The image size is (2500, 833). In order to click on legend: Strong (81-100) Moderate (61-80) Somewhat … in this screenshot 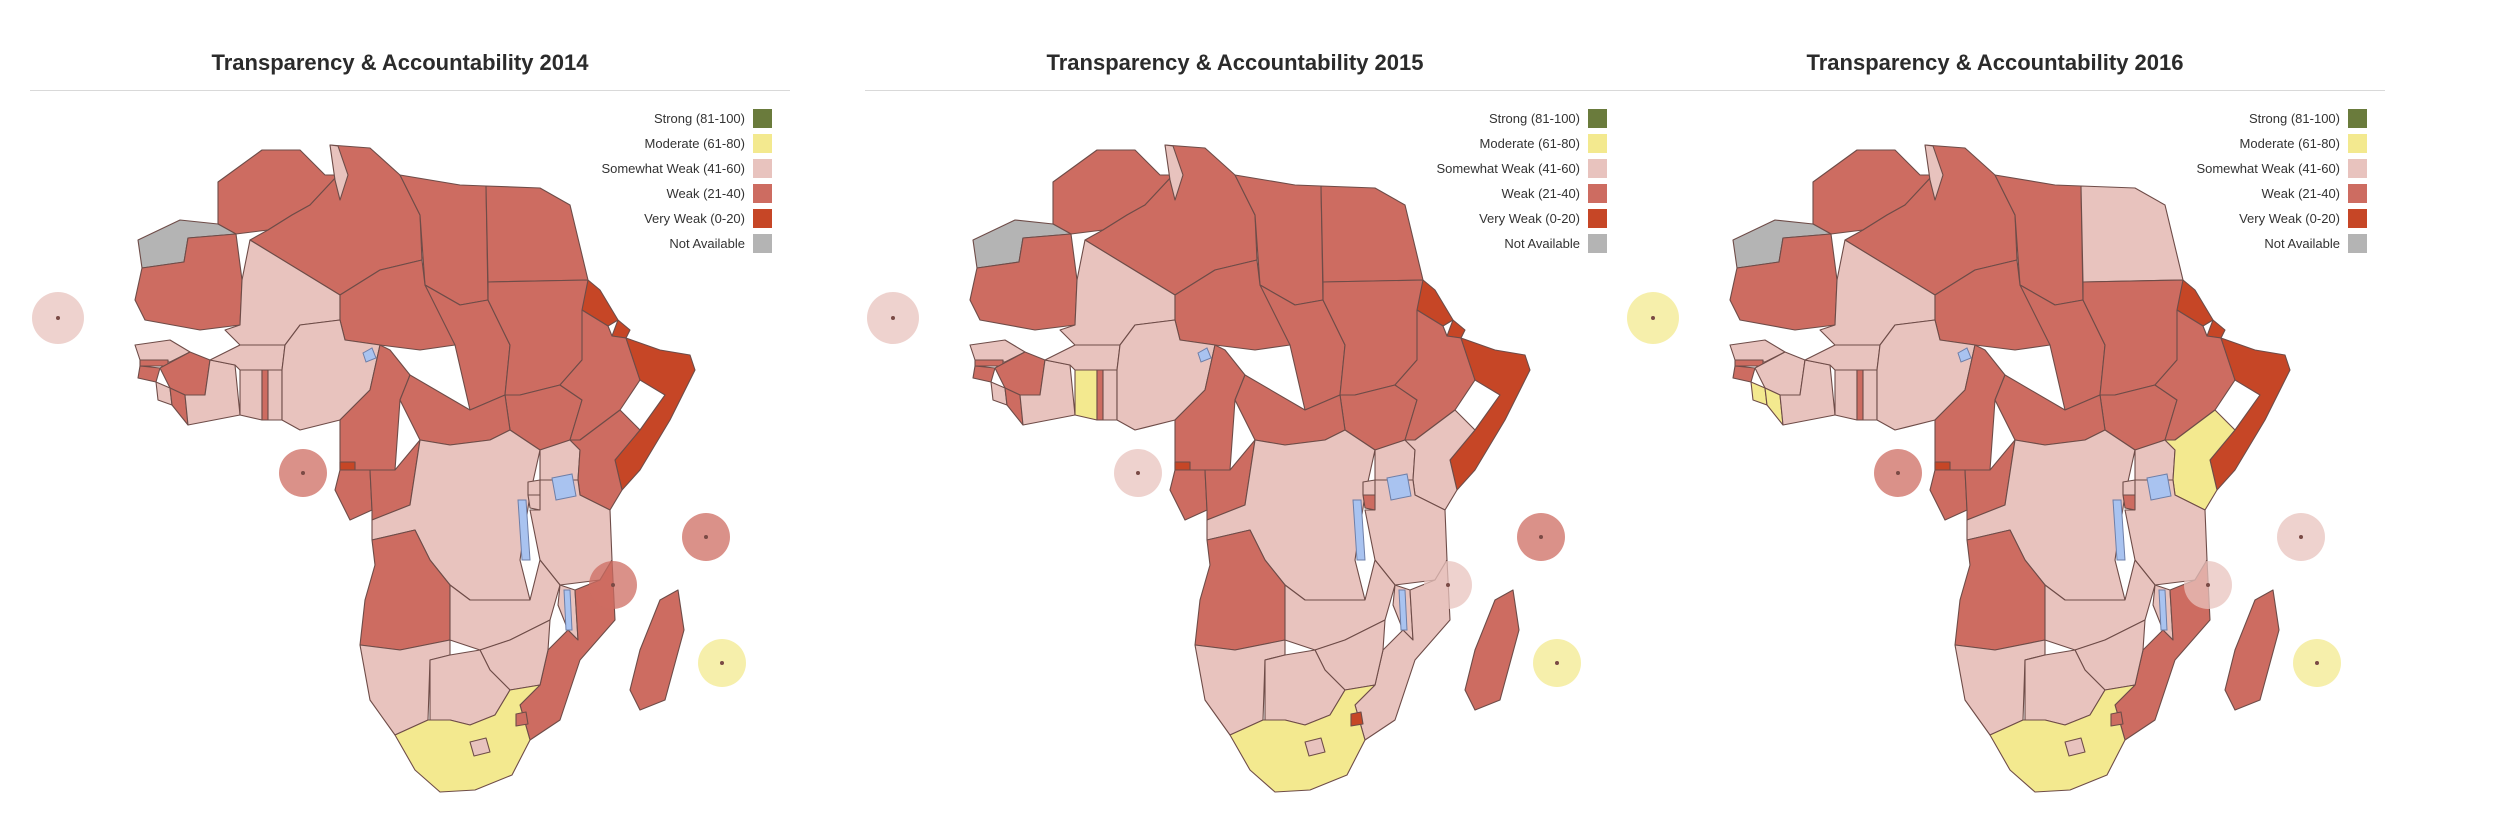, I will do `click(1521, 181)`.